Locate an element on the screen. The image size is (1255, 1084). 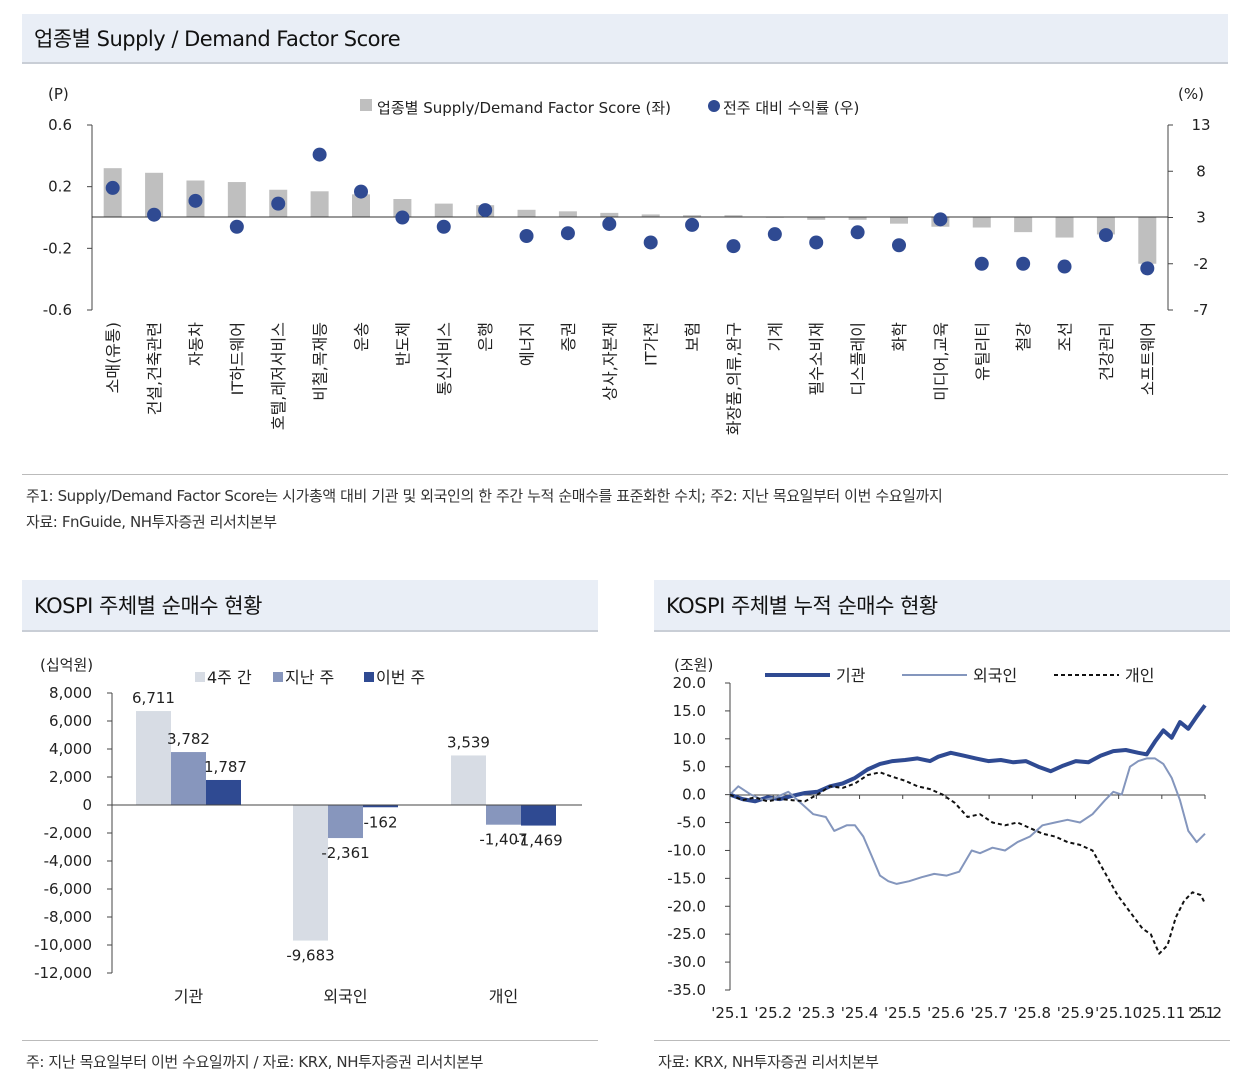
legend-label: 이번 주 is located at coordinates (400, 677).